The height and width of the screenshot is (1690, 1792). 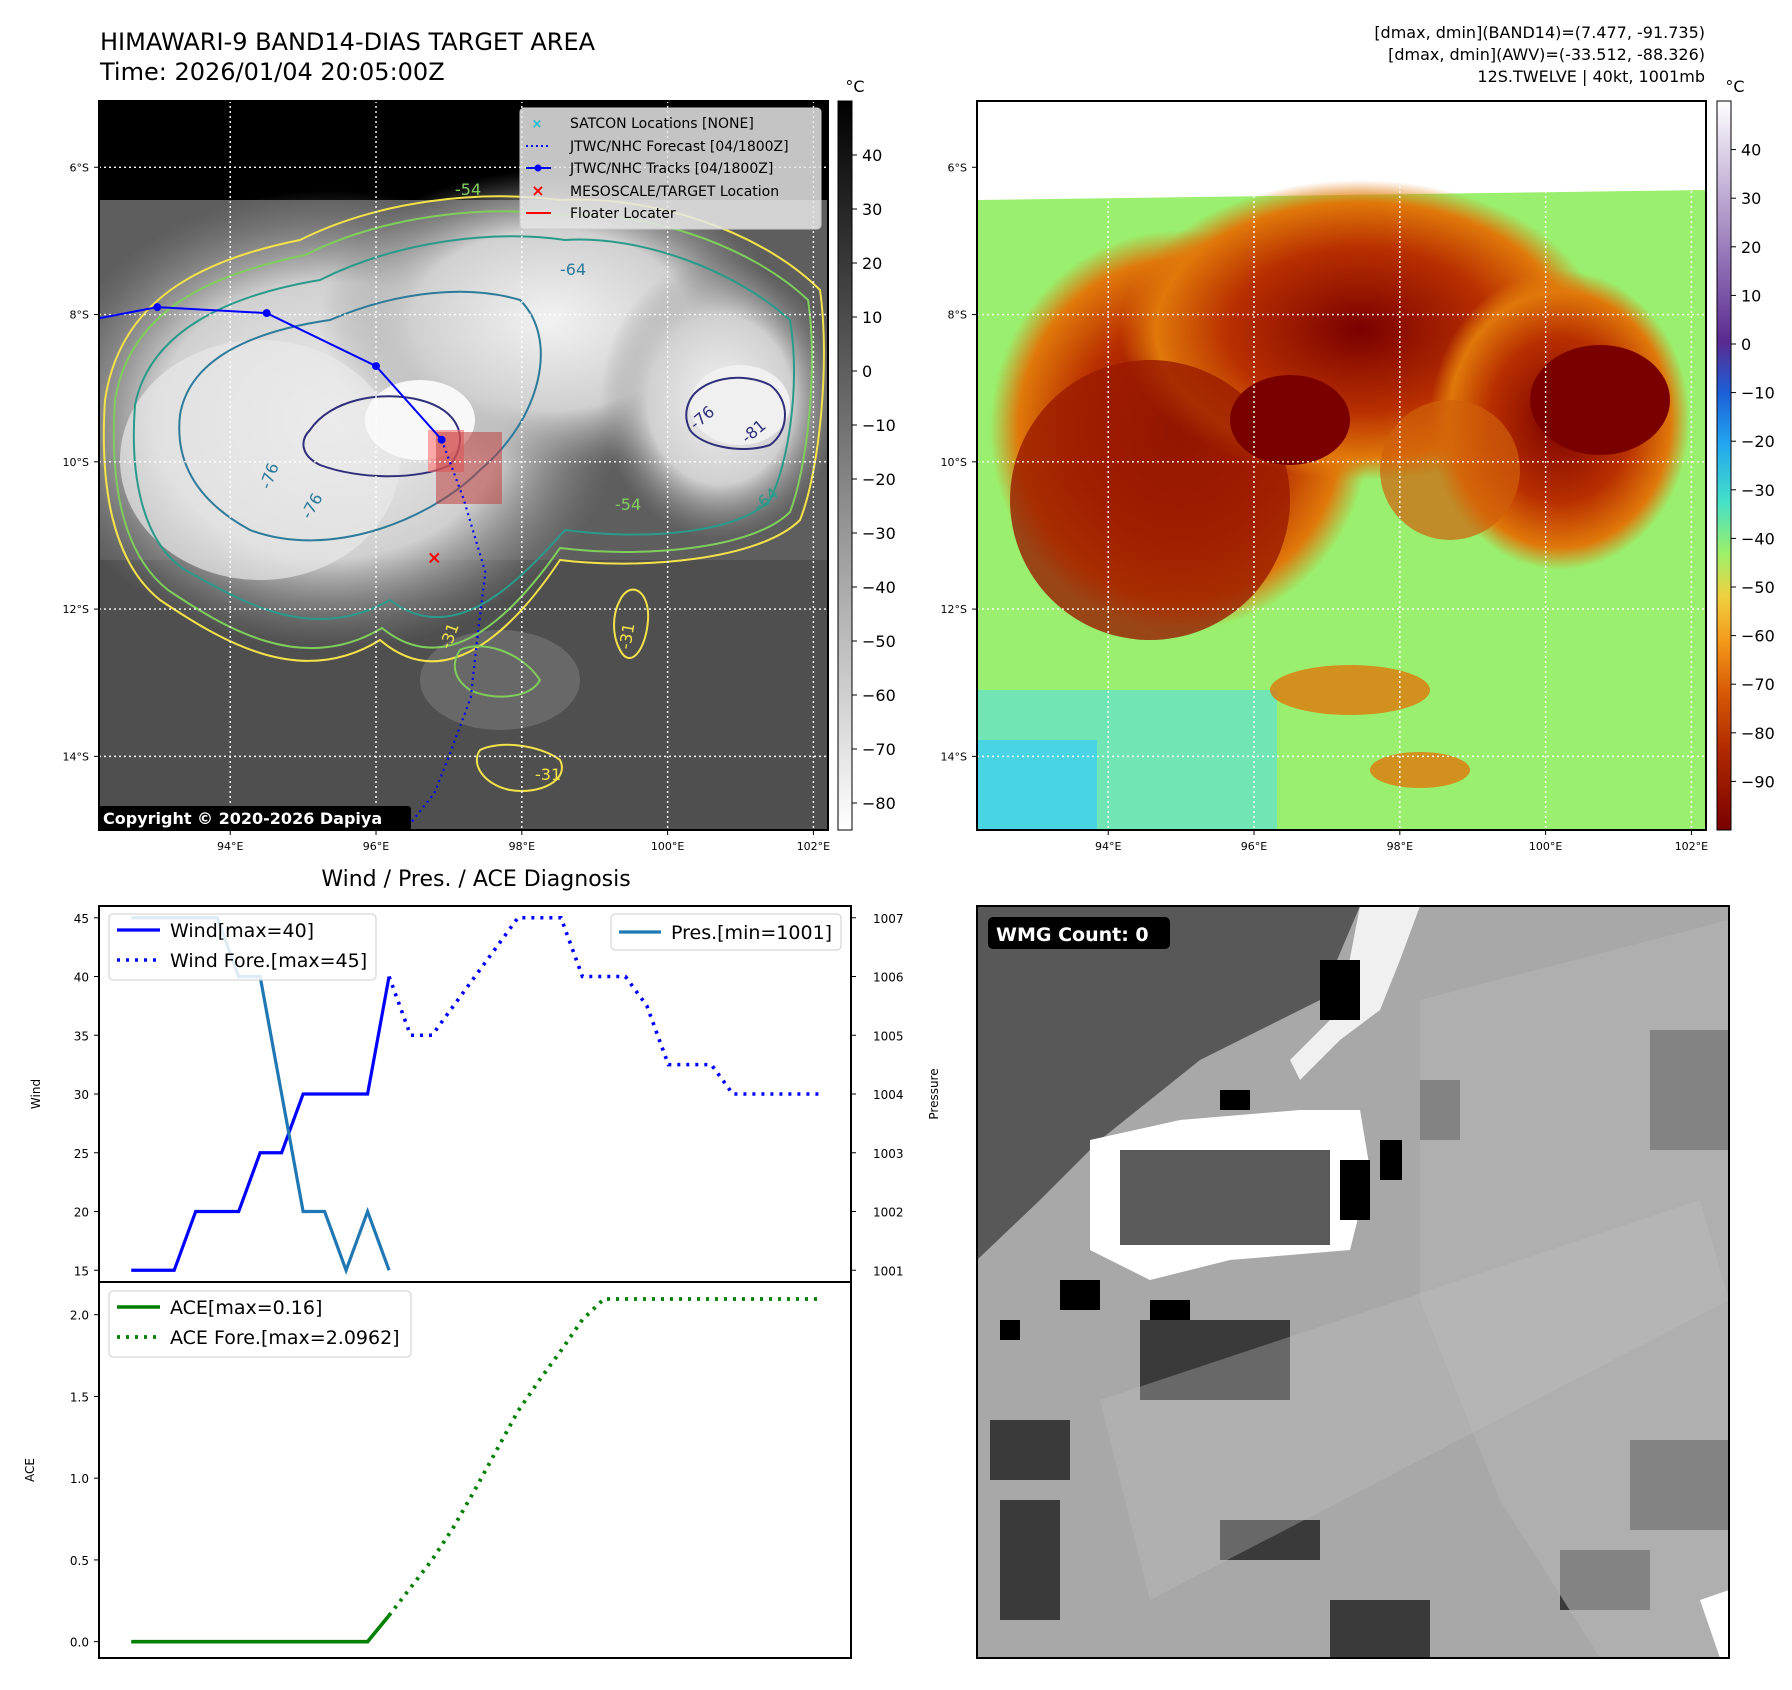 I want to click on wind-tick-label: 25, so click(x=81, y=1154).